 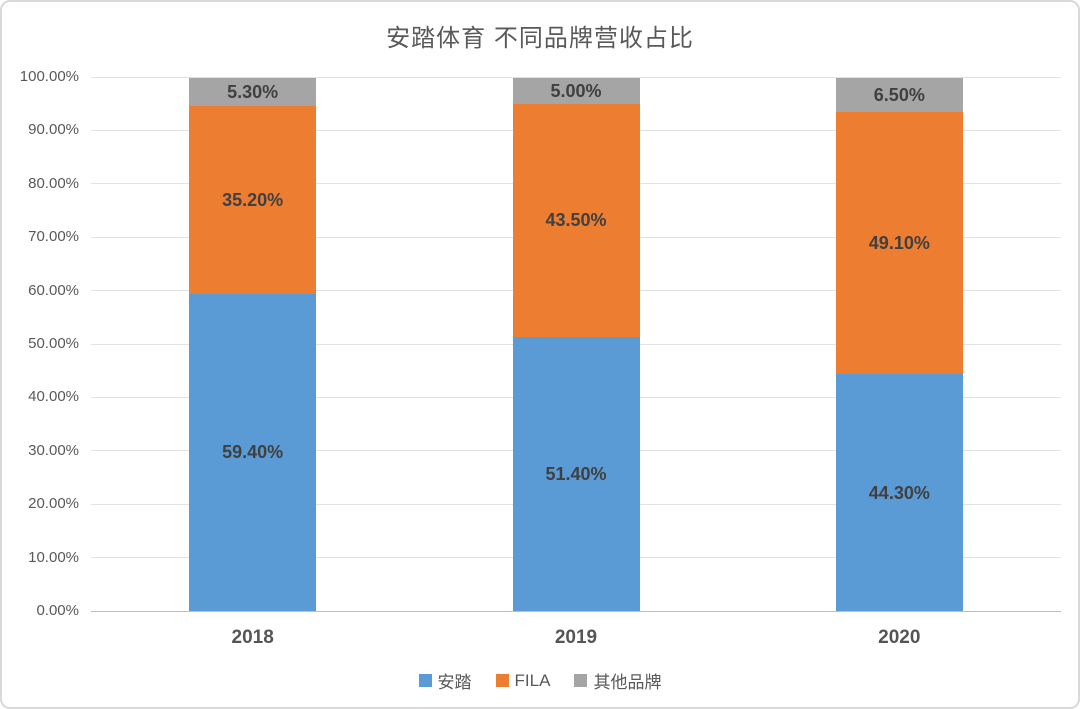 I want to click on legend-item-安踏: 安踏, so click(x=445, y=680).